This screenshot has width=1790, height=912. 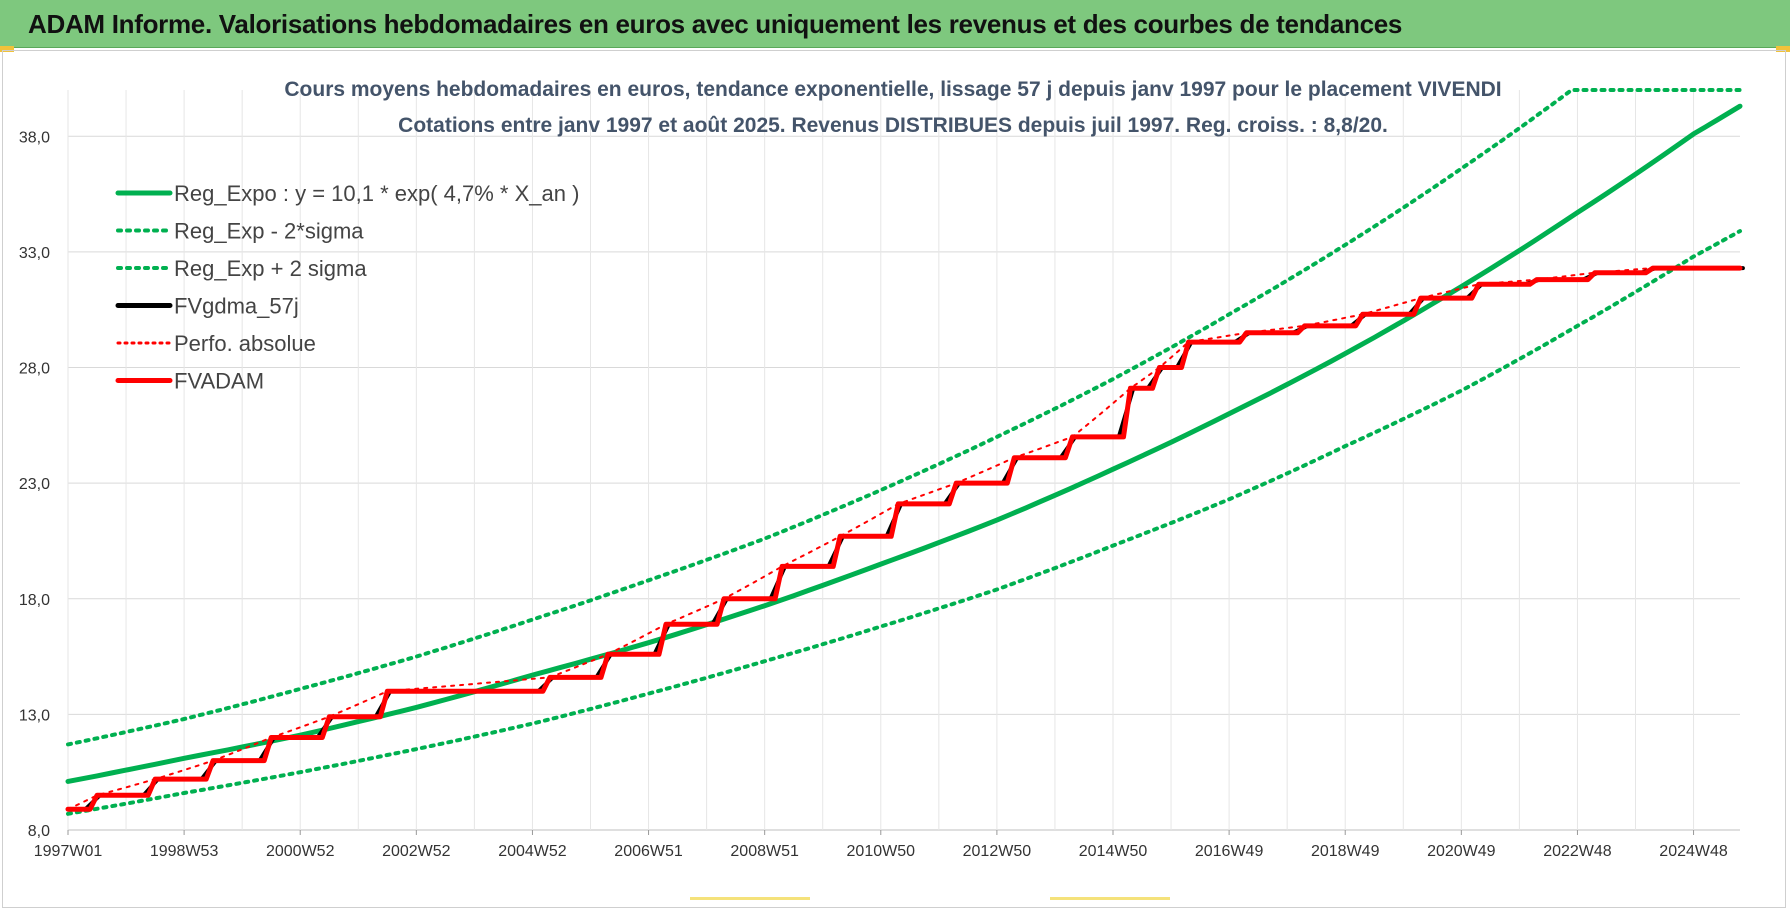 What do you see at coordinates (34, 715) in the screenshot?
I see `y-tick-label: 13,0` at bounding box center [34, 715].